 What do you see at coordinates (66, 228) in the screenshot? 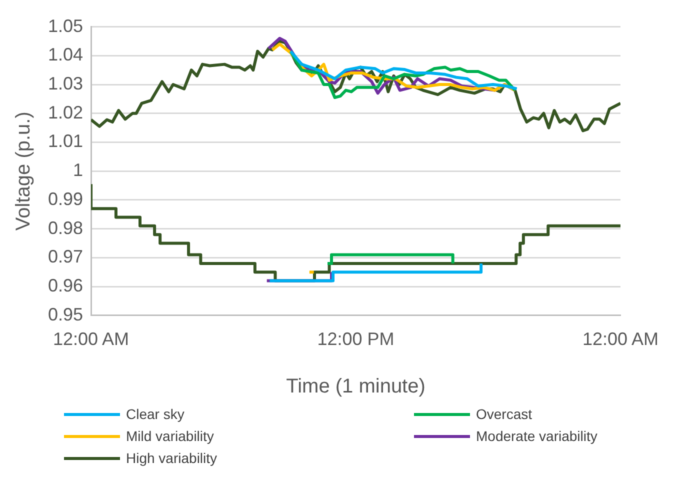
I see `y-tick-label: 0.98` at bounding box center [66, 228].